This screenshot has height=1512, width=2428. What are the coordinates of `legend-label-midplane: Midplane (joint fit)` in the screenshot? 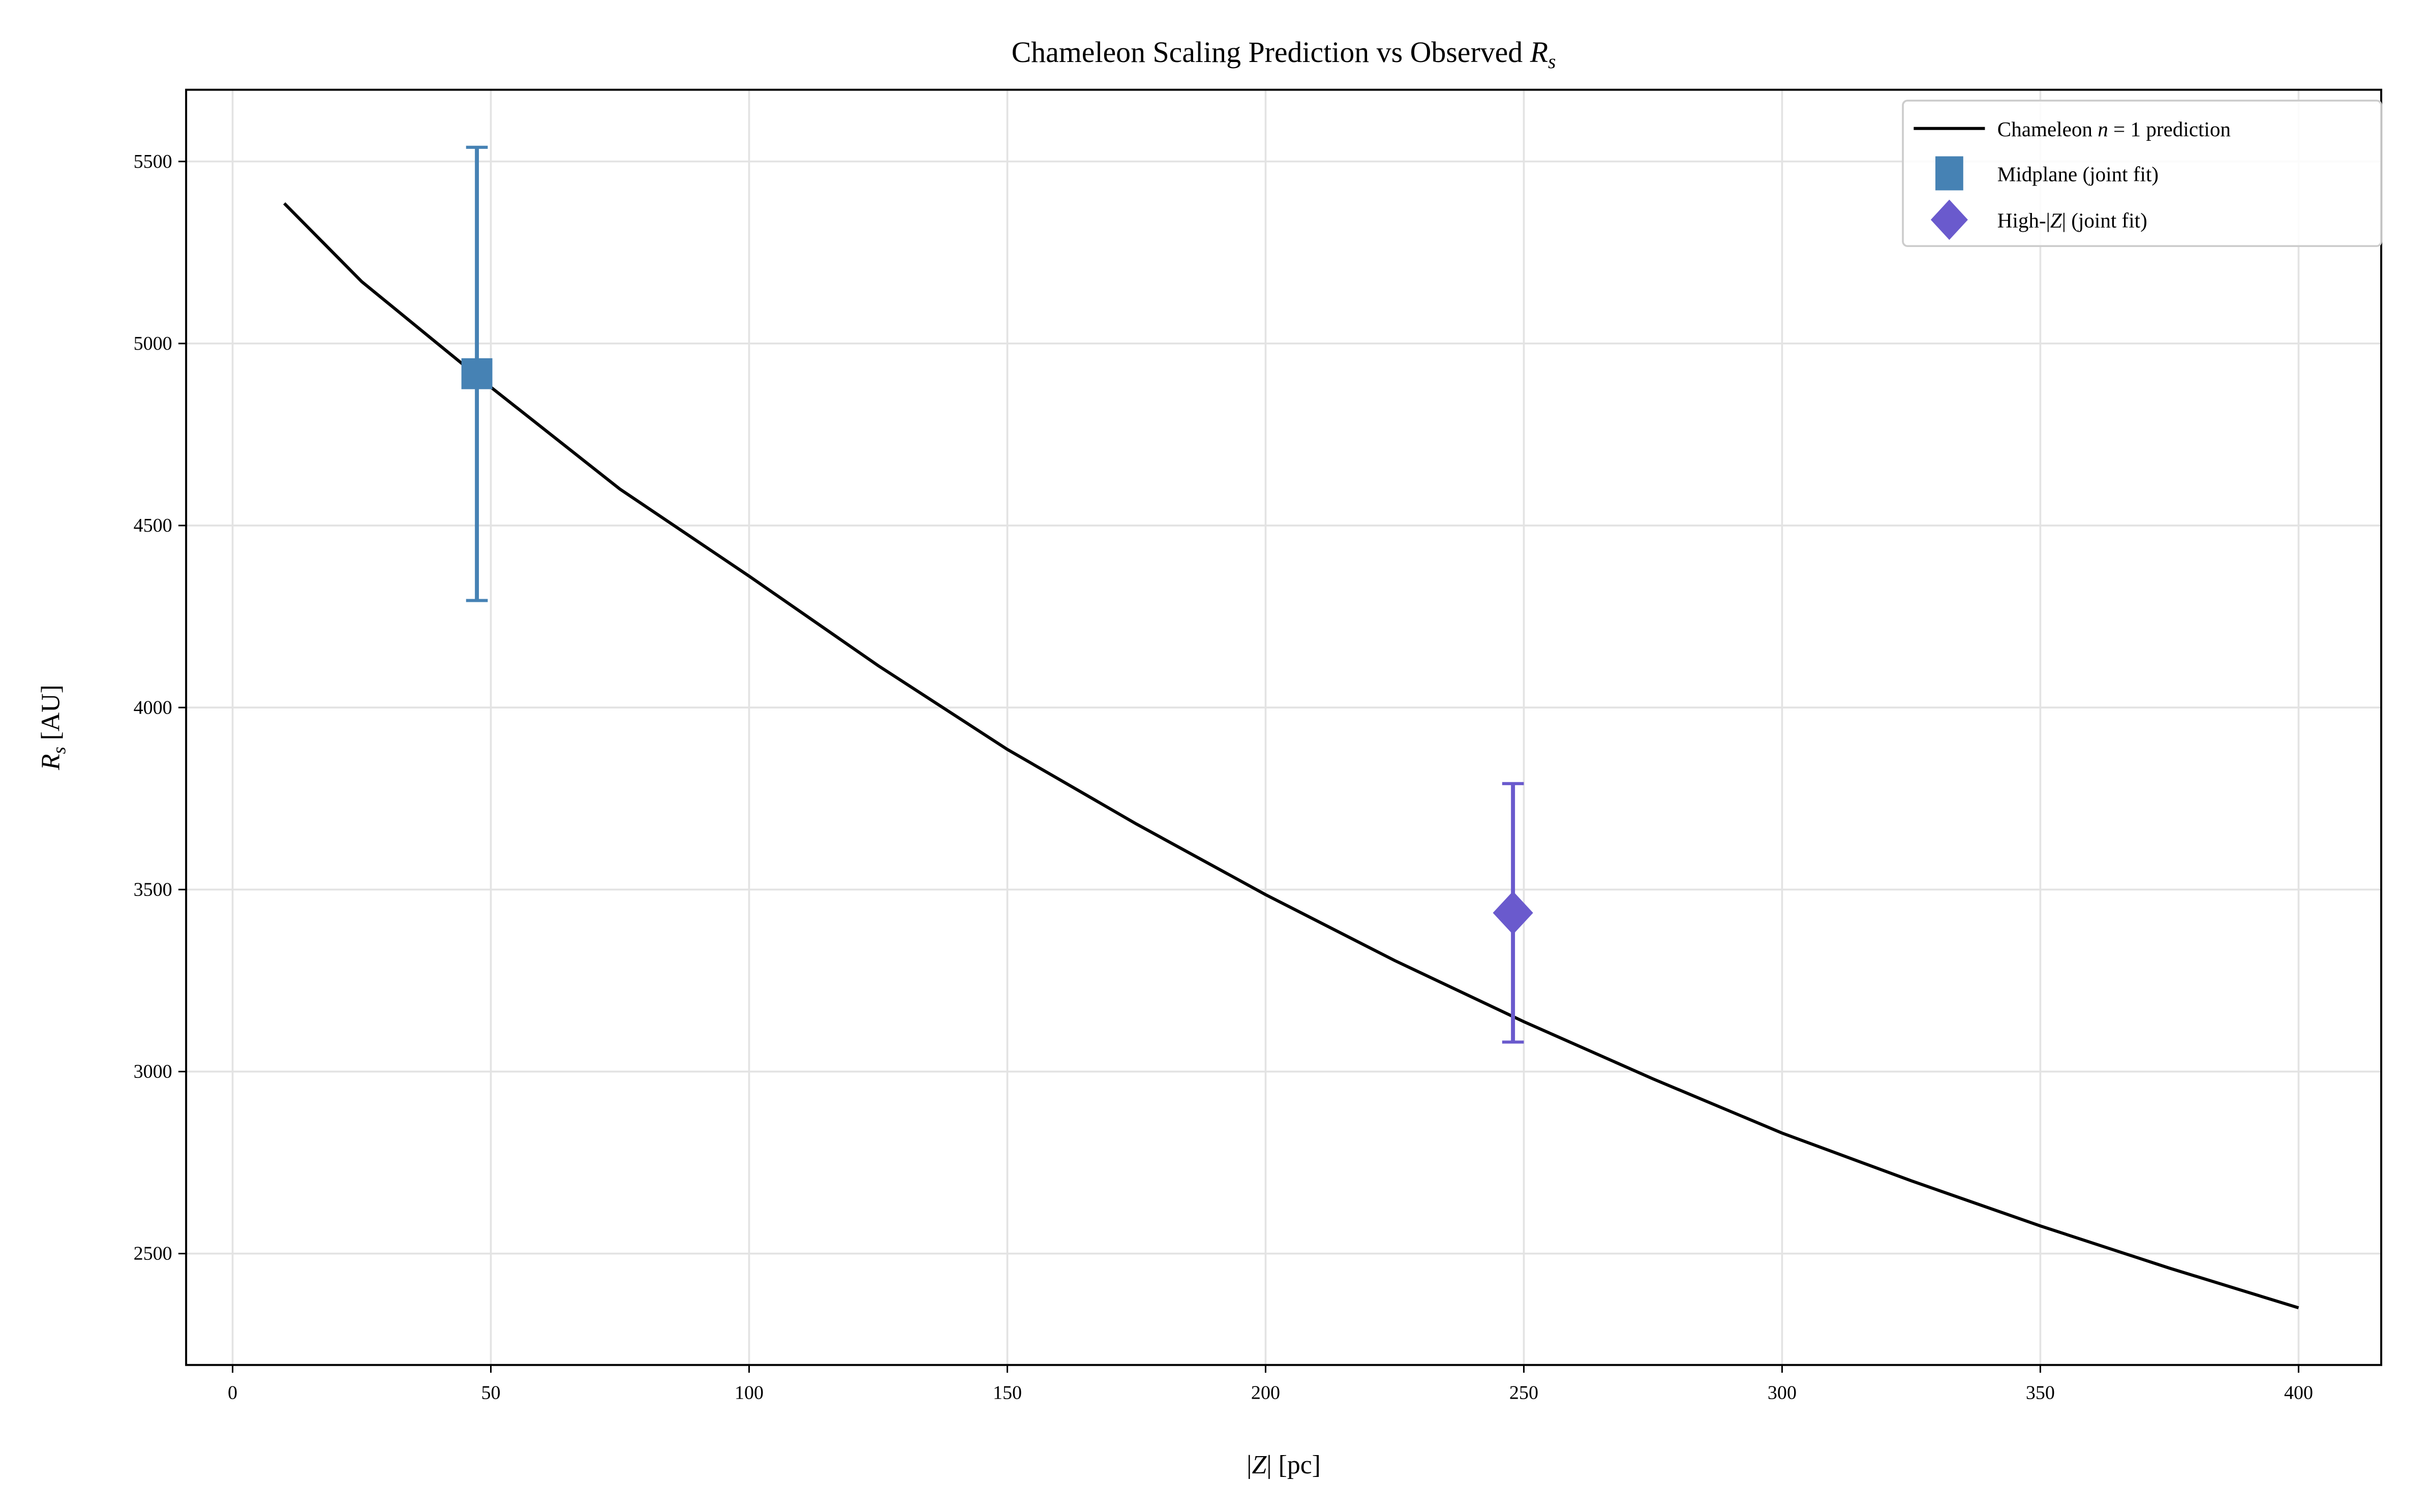 It's located at (2078, 174).